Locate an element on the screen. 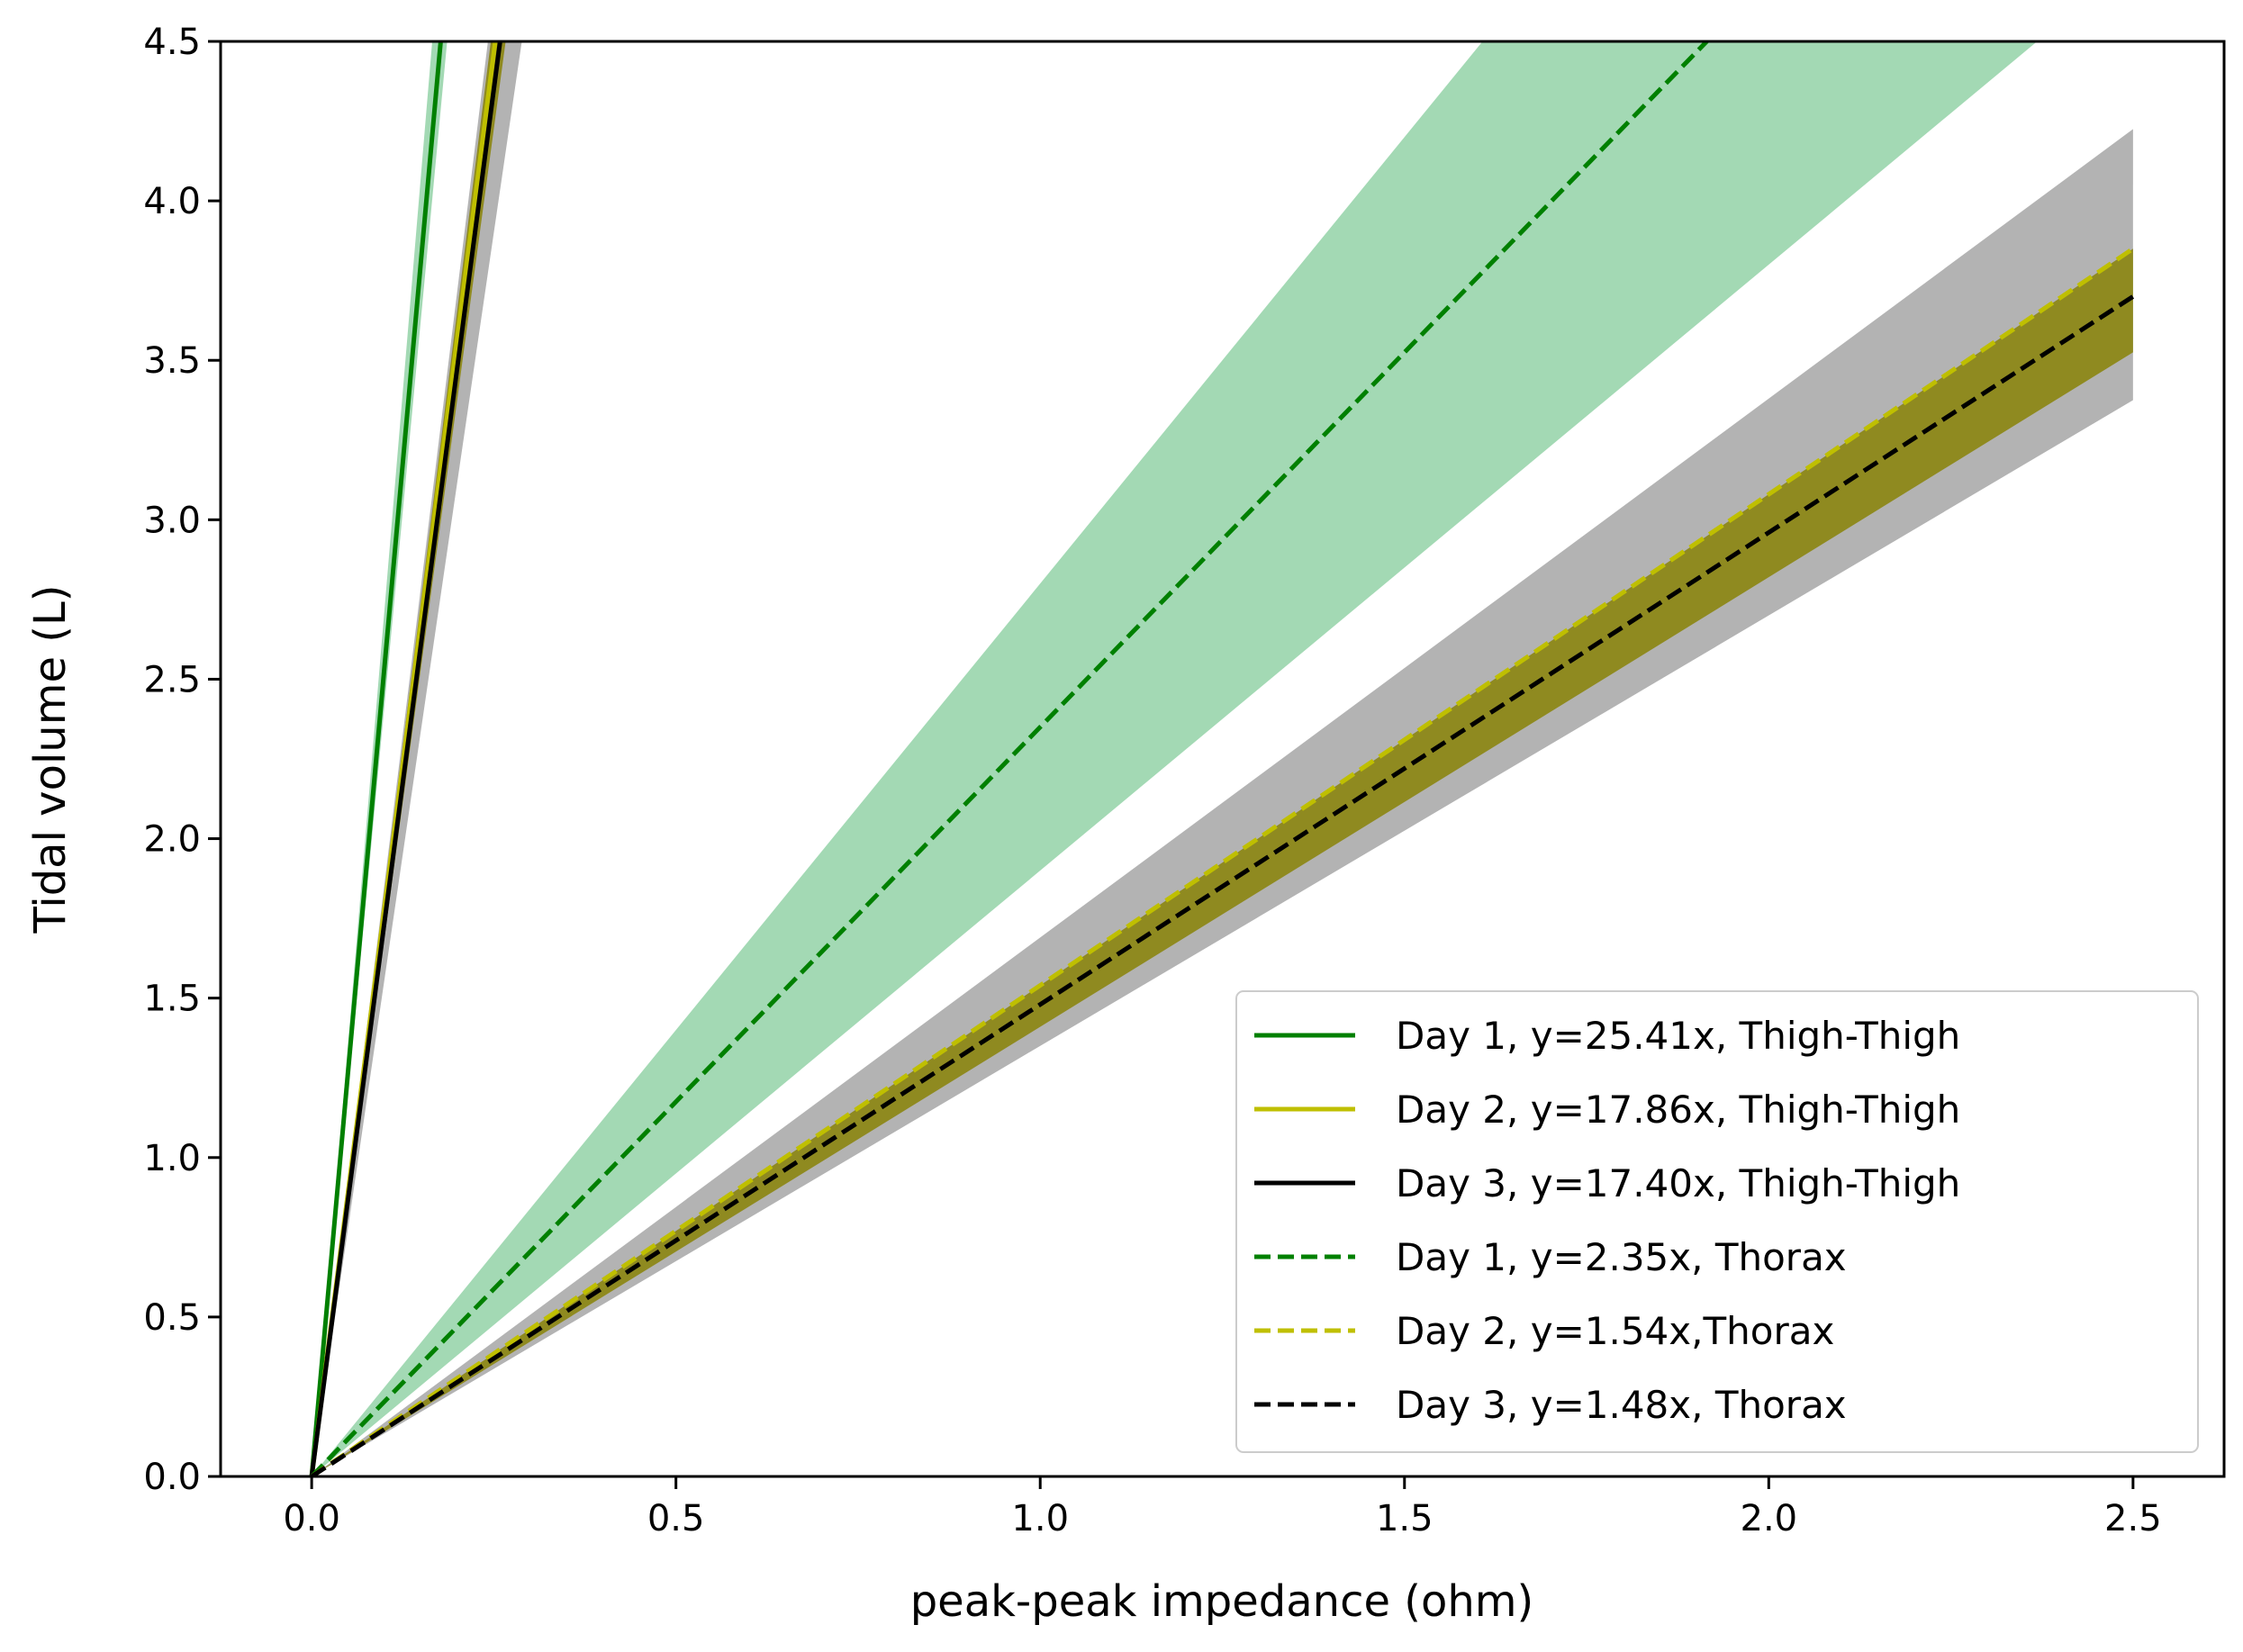 The width and height of the screenshot is (2243, 1652). y-tick-label: 0.0 is located at coordinates (172, 1477).